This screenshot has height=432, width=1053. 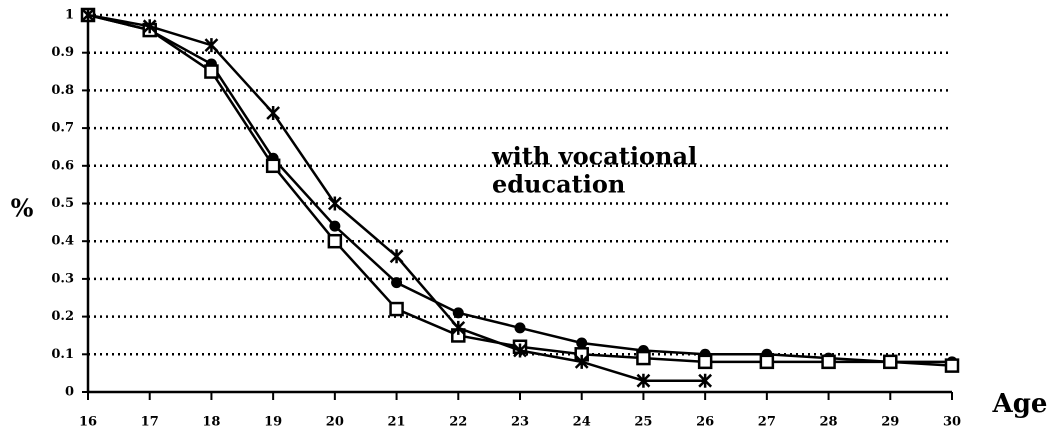 What do you see at coordinates (705, 422) in the screenshot?
I see `x-tick-label: 26` at bounding box center [705, 422].